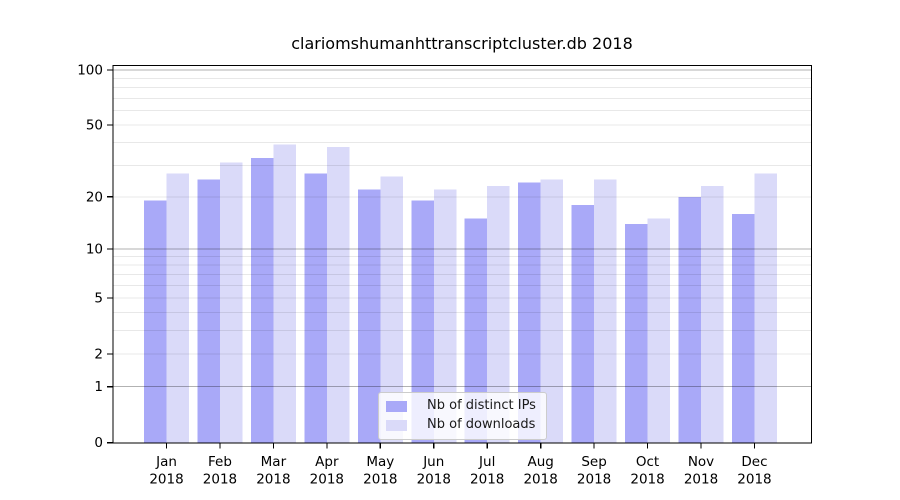 The height and width of the screenshot is (500, 900). Describe the element at coordinates (220, 480) in the screenshot. I see `x-label-year-feb: 2018` at that location.